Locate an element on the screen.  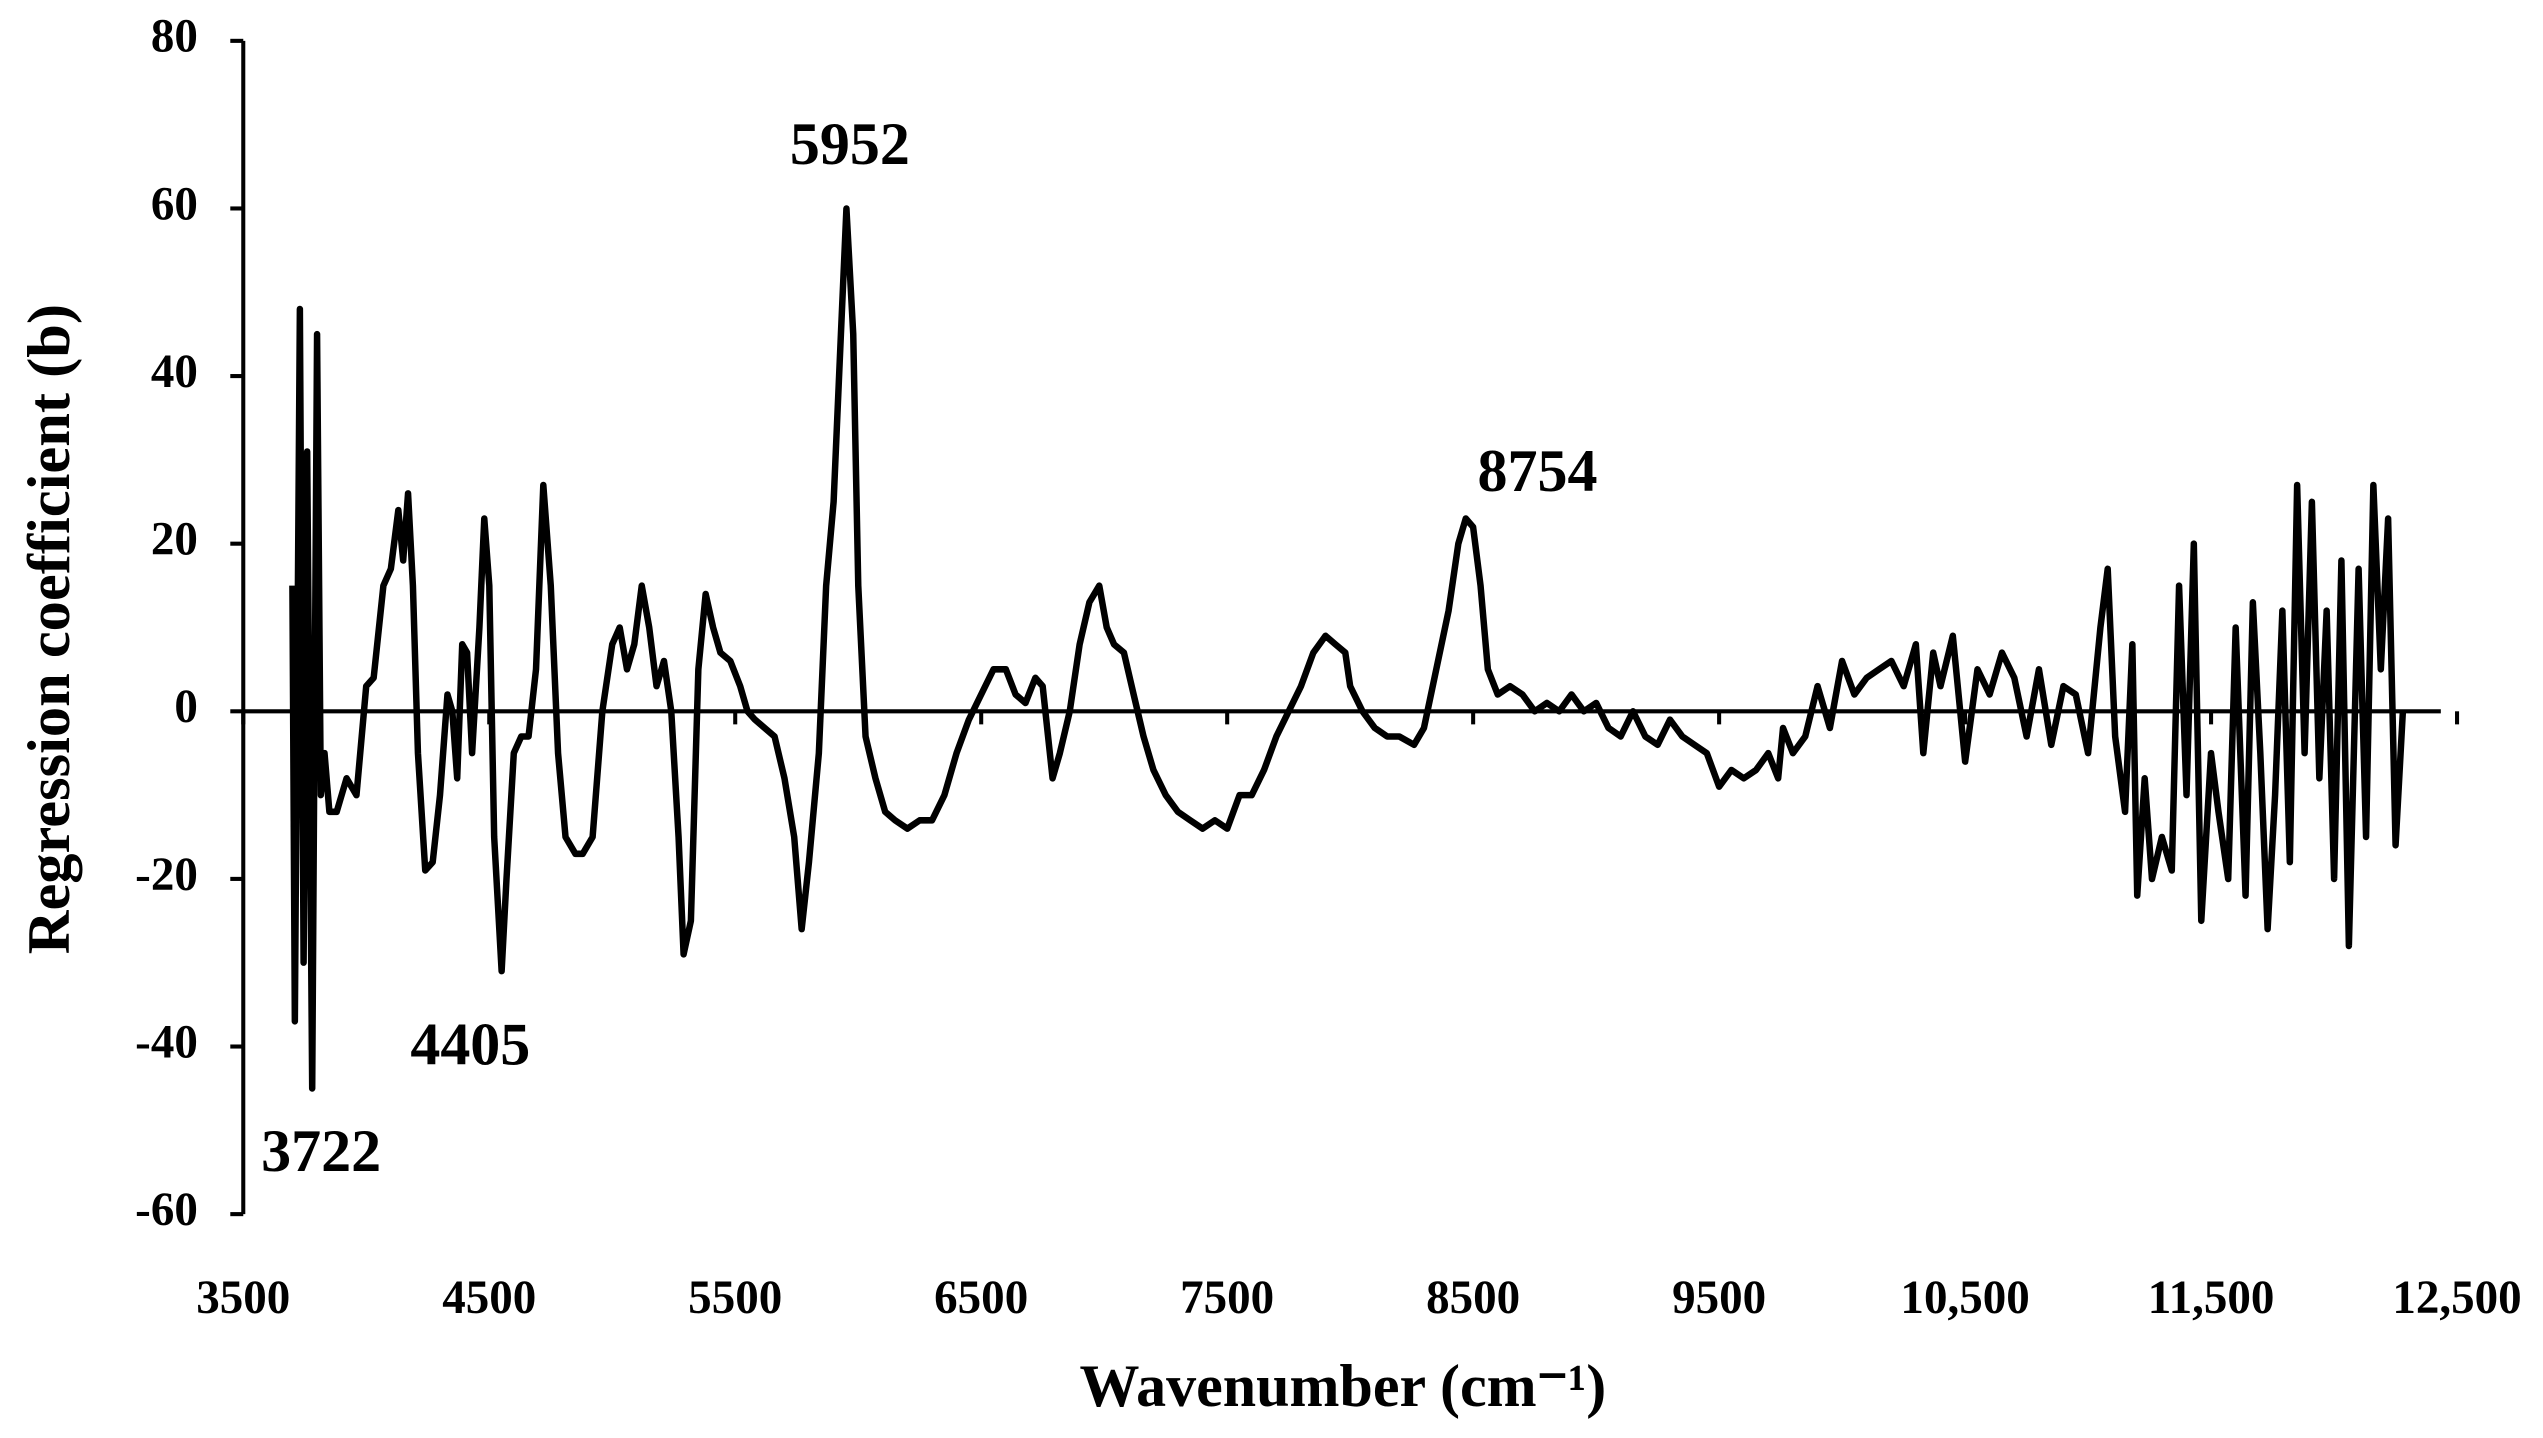
x-tick-label: 3500 is located at coordinates (243, 1298).